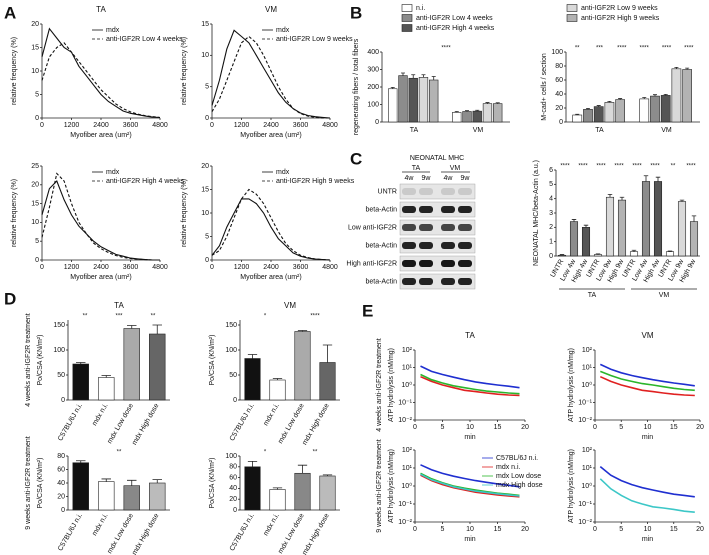 This screenshot has height=555, width=709. I want to click on y-tick-label: 10⁻¹, so click(405, 504).